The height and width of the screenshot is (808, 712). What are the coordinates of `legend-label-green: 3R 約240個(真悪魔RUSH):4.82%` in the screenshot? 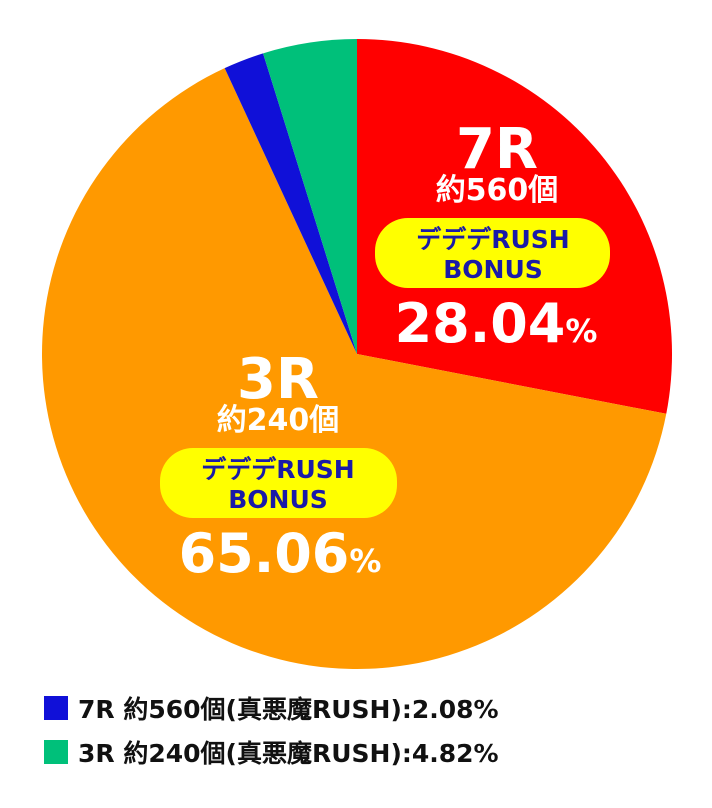 It's located at (288, 753).